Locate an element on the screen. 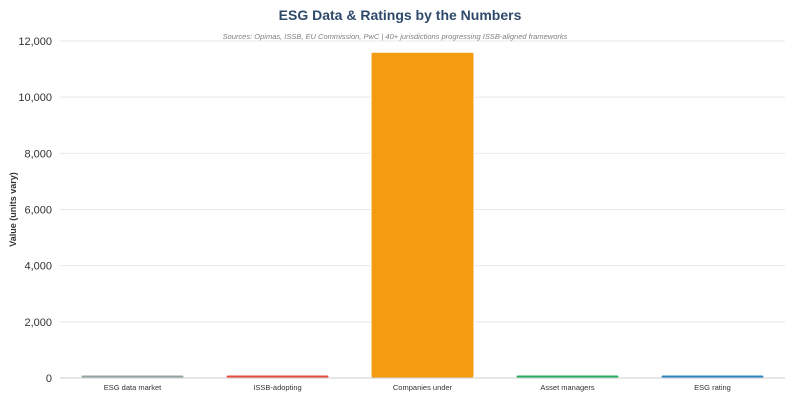  x-tick-label: ESG rating is located at coordinates (712, 387).